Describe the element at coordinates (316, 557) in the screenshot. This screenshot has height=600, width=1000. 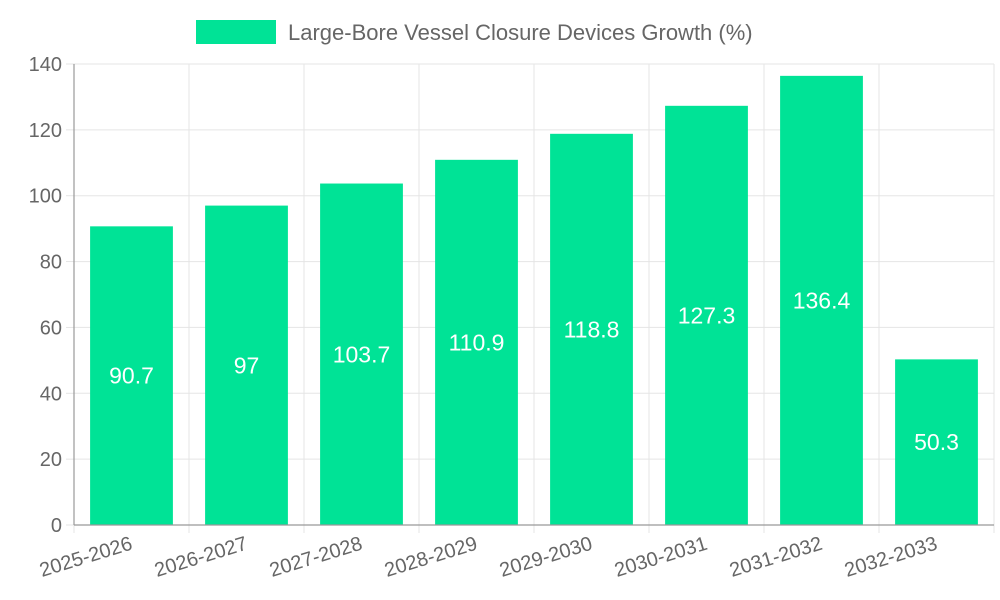
I see `x-tick-label: 2027-2028` at that location.